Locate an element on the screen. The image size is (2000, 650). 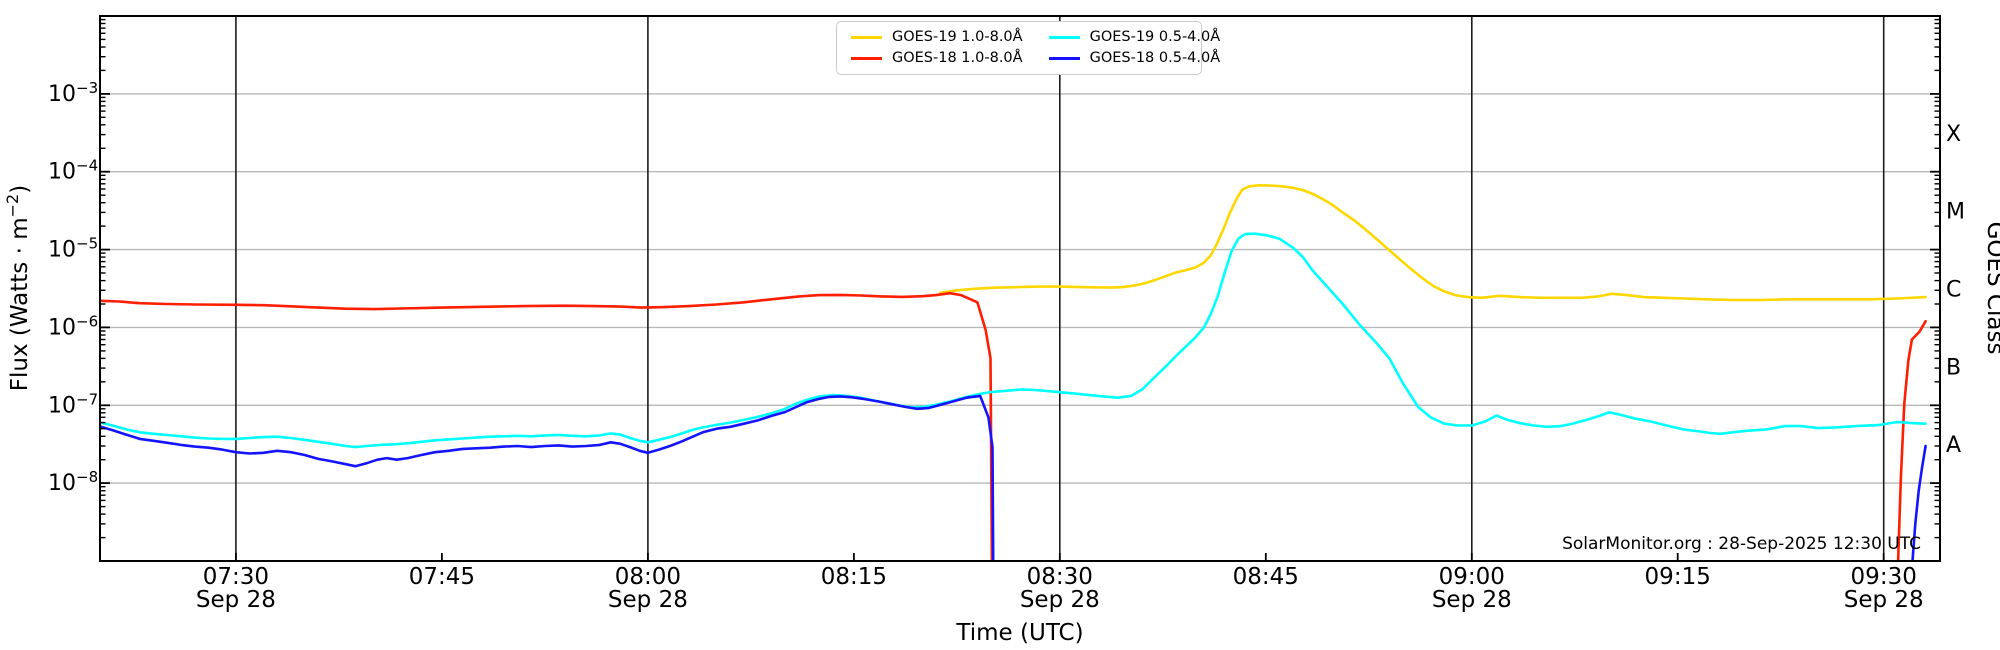
y-tick-label: 10⁻⁸ is located at coordinates (73, 482).